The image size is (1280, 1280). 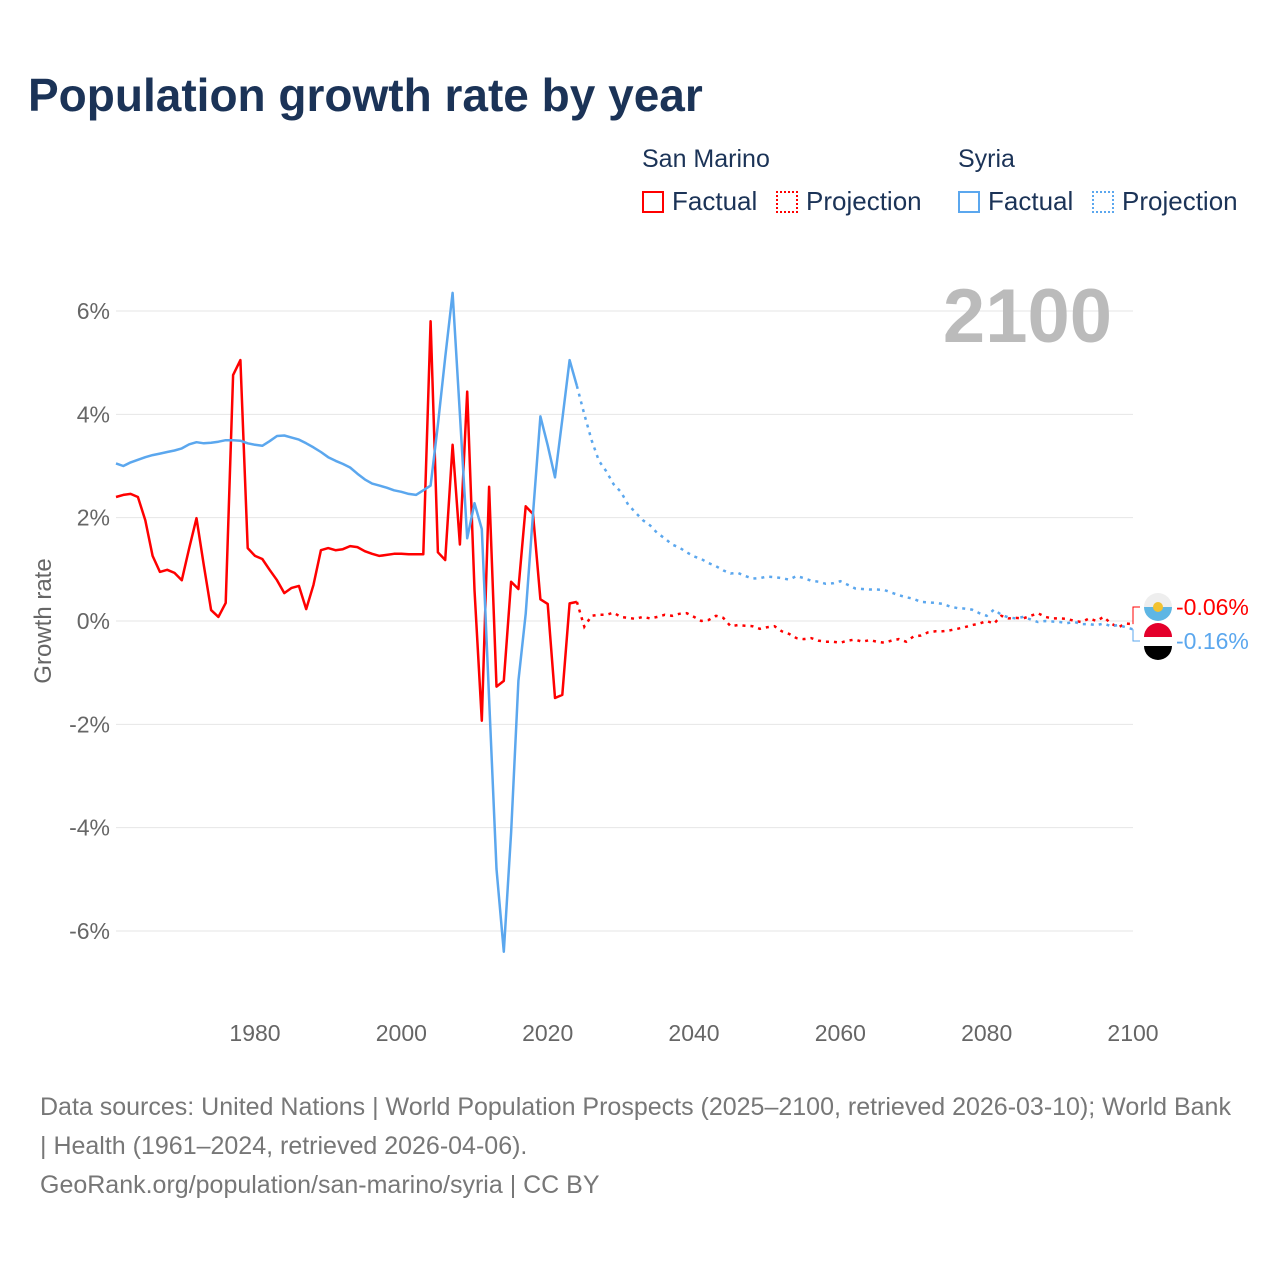 I want to click on y-tick-label: 6%, so click(x=93, y=311).